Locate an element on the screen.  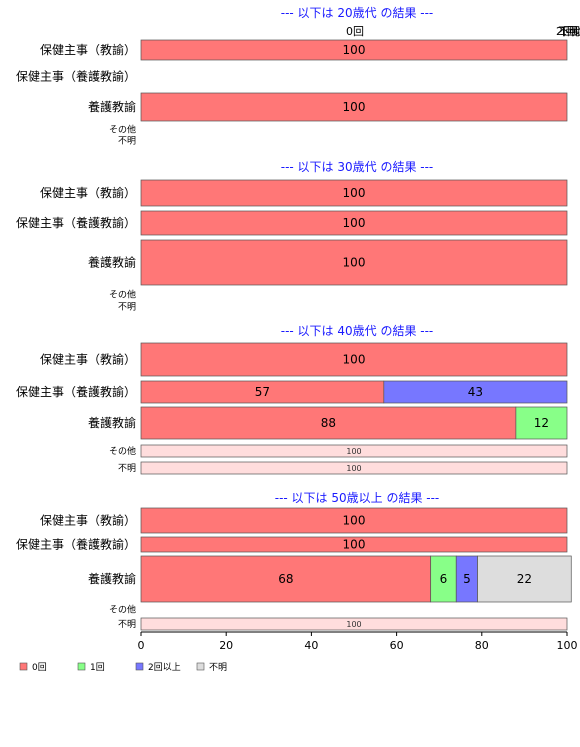
bar-value-label: 6 is located at coordinates (444, 579).